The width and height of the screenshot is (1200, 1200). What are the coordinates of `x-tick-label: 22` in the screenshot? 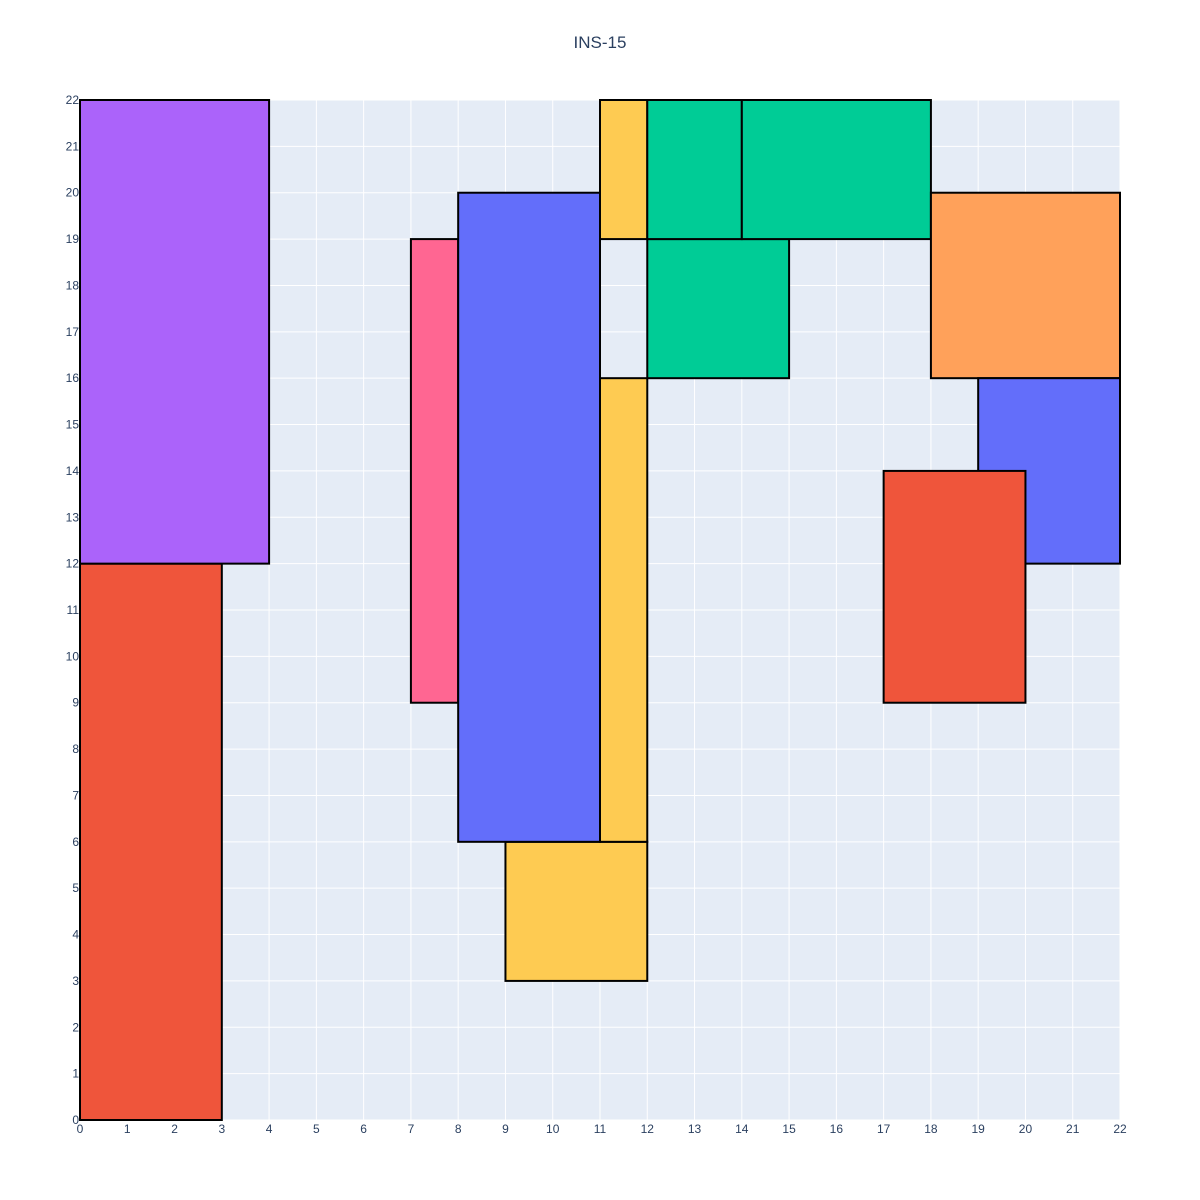 It's located at (1120, 1129).